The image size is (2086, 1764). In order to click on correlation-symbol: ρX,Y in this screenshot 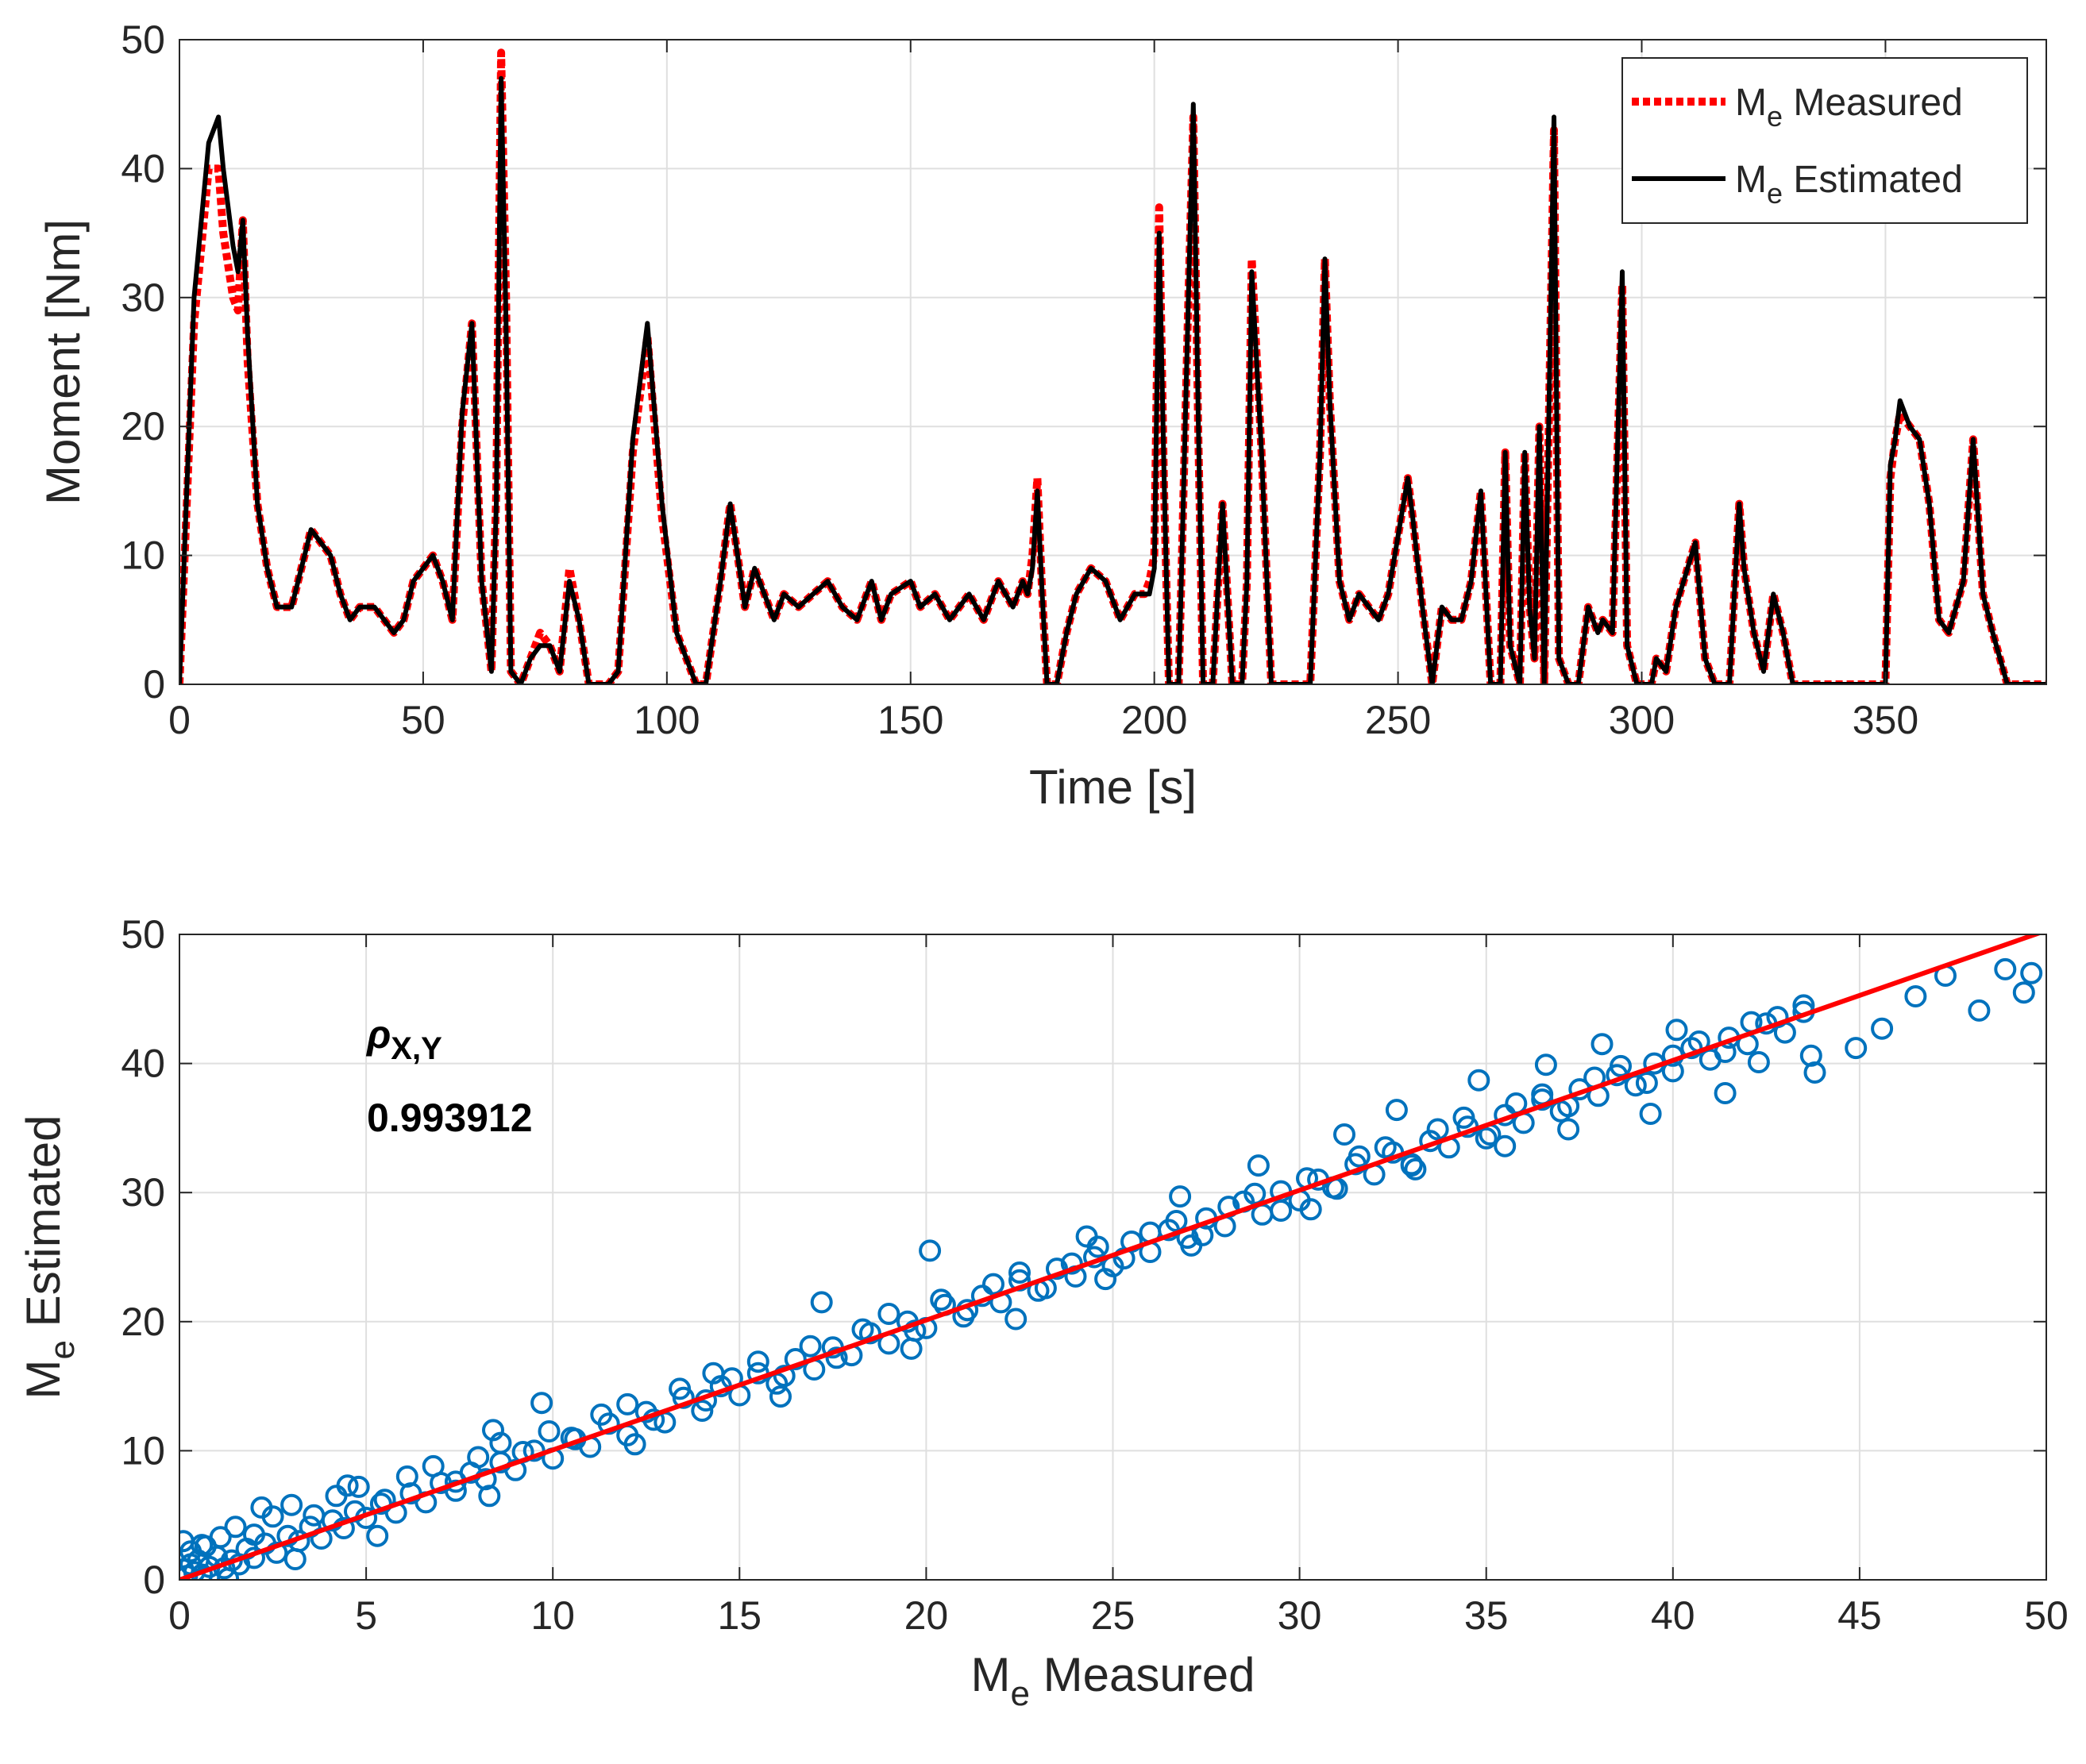, I will do `click(403, 1039)`.